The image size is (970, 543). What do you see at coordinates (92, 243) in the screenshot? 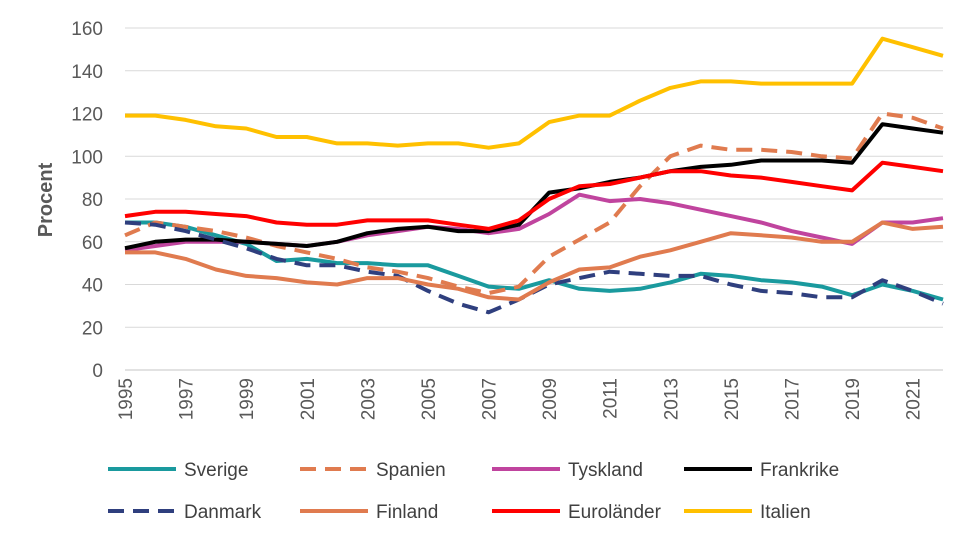
I see `y-tick-label: 60` at bounding box center [92, 243].